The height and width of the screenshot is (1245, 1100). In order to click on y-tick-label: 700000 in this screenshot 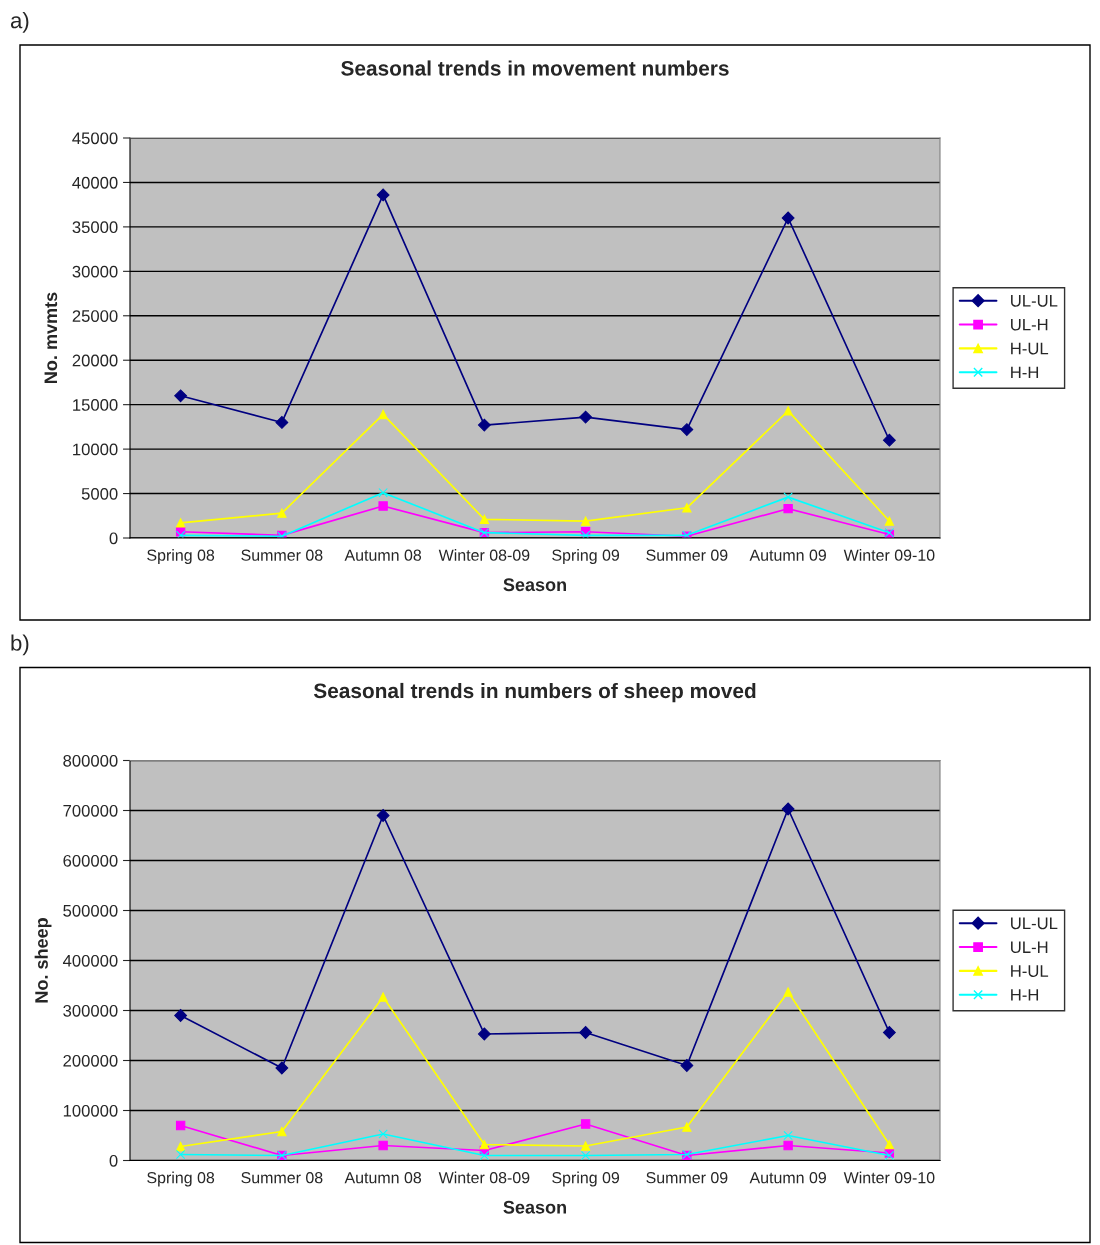, I will do `click(90, 810)`.